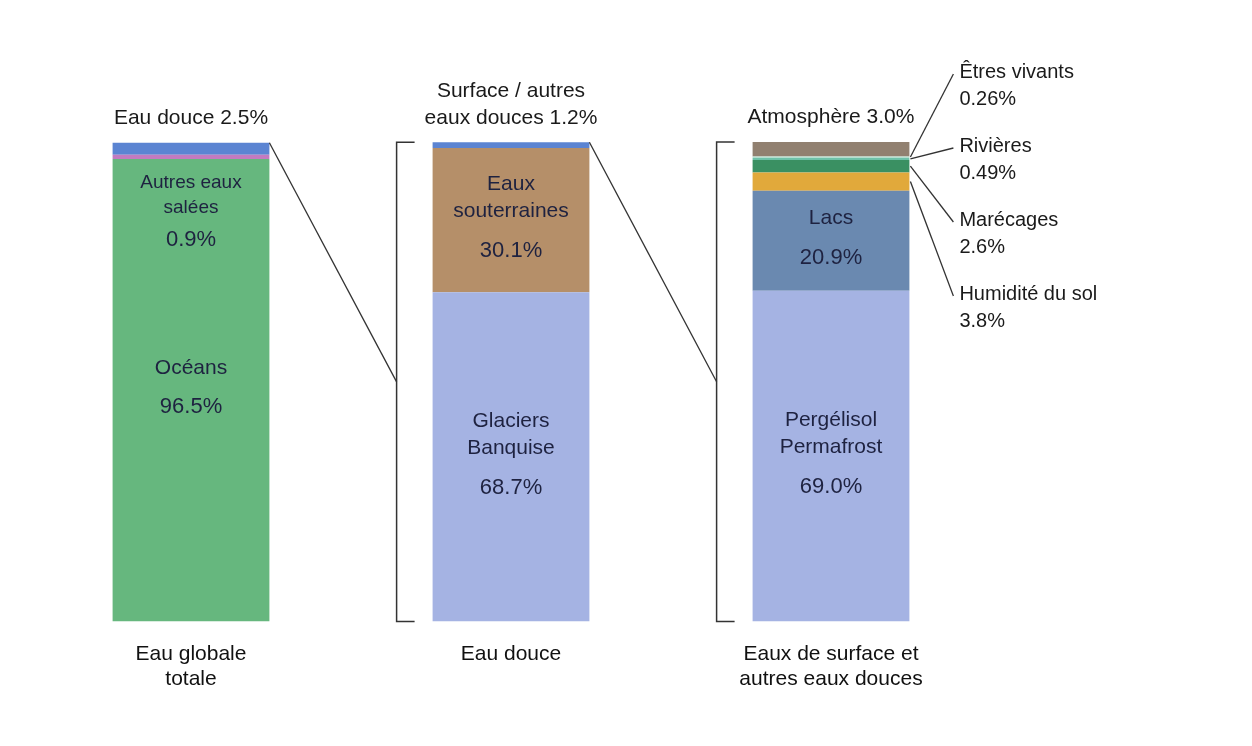  Describe the element at coordinates (191, 193) in the screenshot. I see `series-label: Autres eaux salées` at that location.